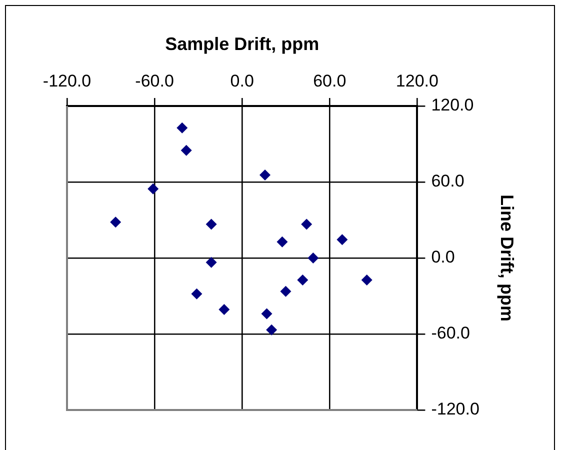  I want to click on x-tick-label: -60.0, so click(154, 80).